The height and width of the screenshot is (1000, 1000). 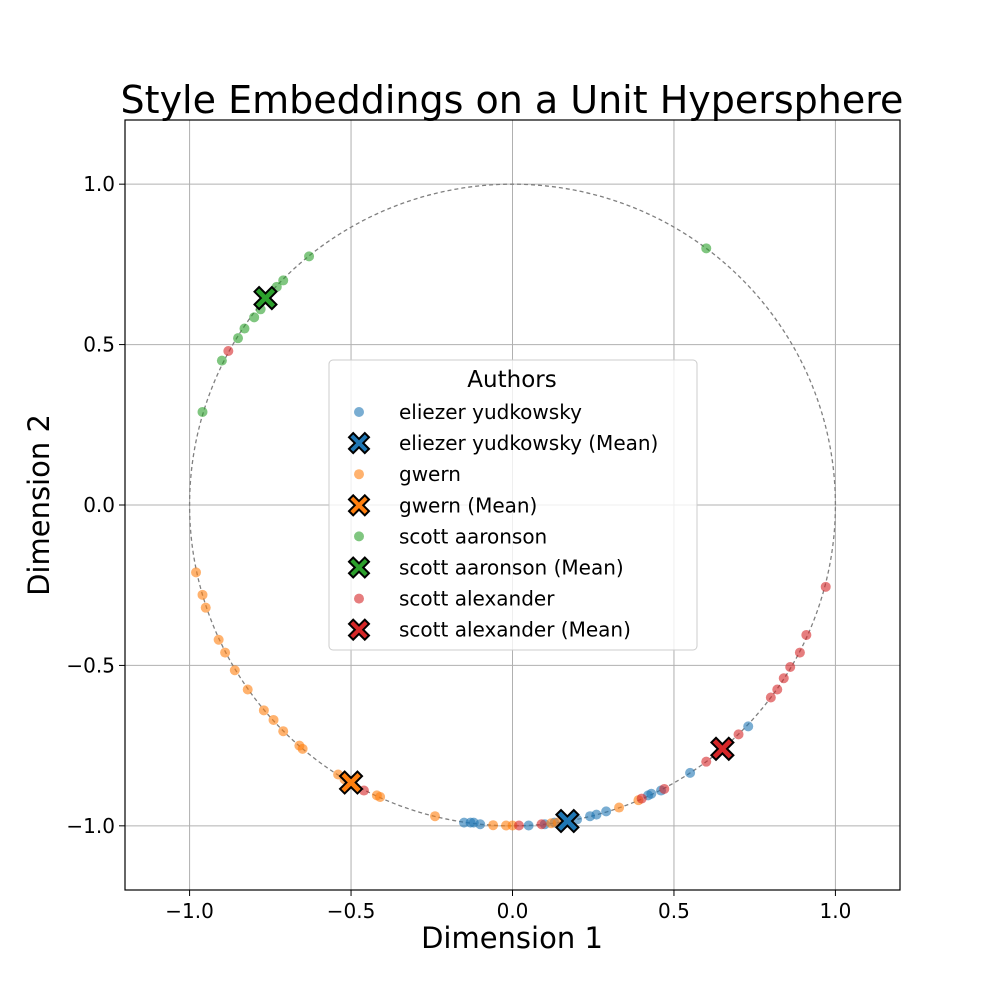 What do you see at coordinates (490, 412) in the screenshot?
I see `legend-label: eliezer yudkowsky` at bounding box center [490, 412].